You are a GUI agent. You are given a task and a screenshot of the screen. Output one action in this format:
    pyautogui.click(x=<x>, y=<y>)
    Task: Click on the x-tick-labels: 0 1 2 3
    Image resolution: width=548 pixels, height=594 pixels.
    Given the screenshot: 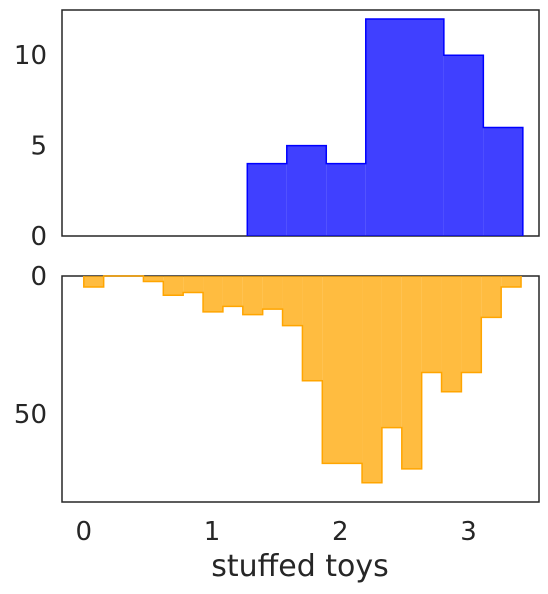 What is the action you would take?
    pyautogui.click(x=276, y=532)
    